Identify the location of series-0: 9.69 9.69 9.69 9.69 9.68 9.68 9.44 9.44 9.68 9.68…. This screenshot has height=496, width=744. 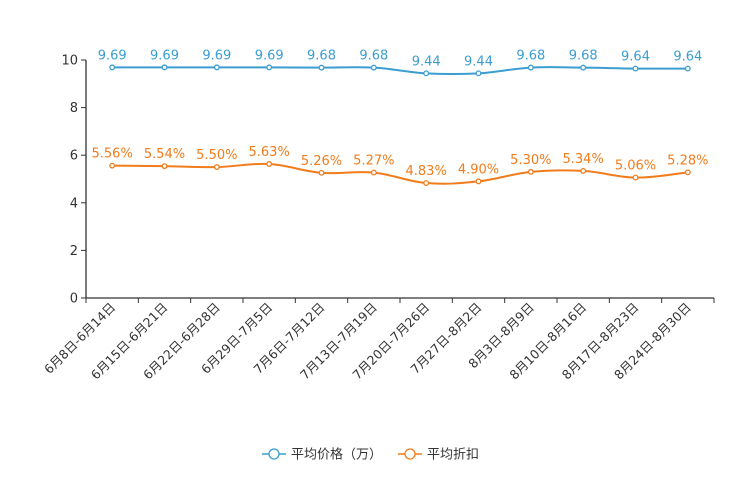
(400, 62).